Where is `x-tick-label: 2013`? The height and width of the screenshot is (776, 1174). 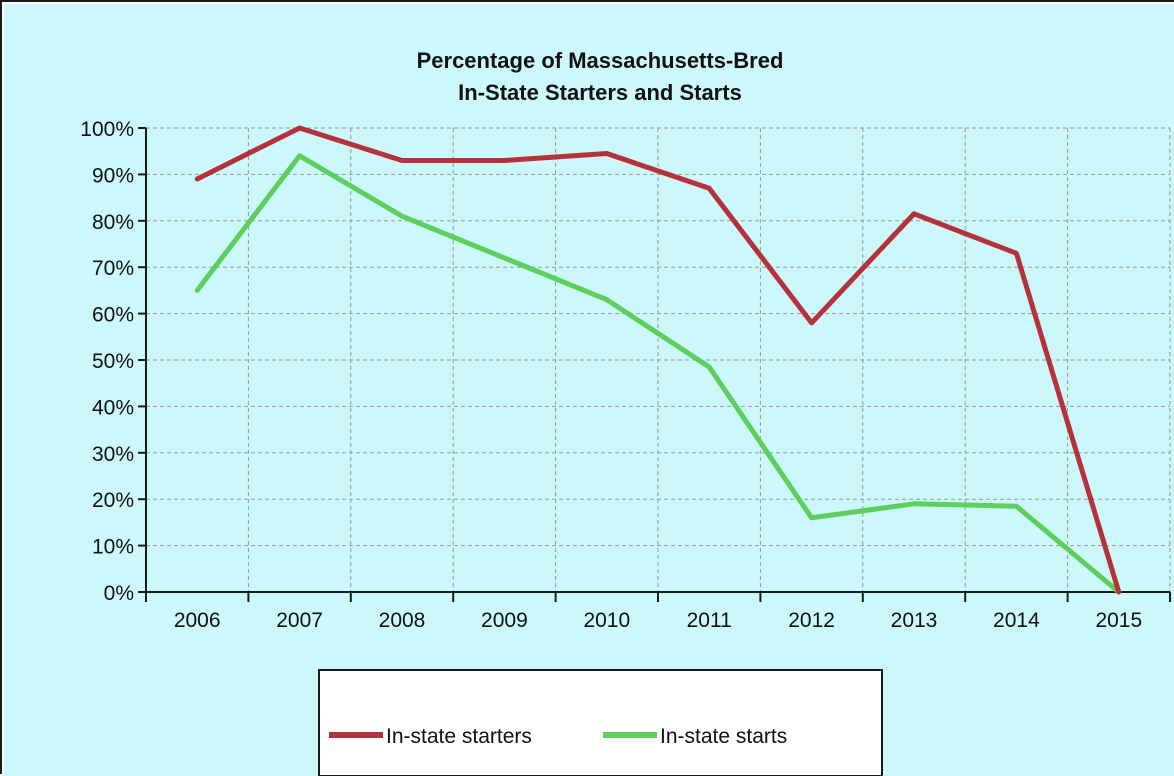 x-tick-label: 2013 is located at coordinates (914, 620).